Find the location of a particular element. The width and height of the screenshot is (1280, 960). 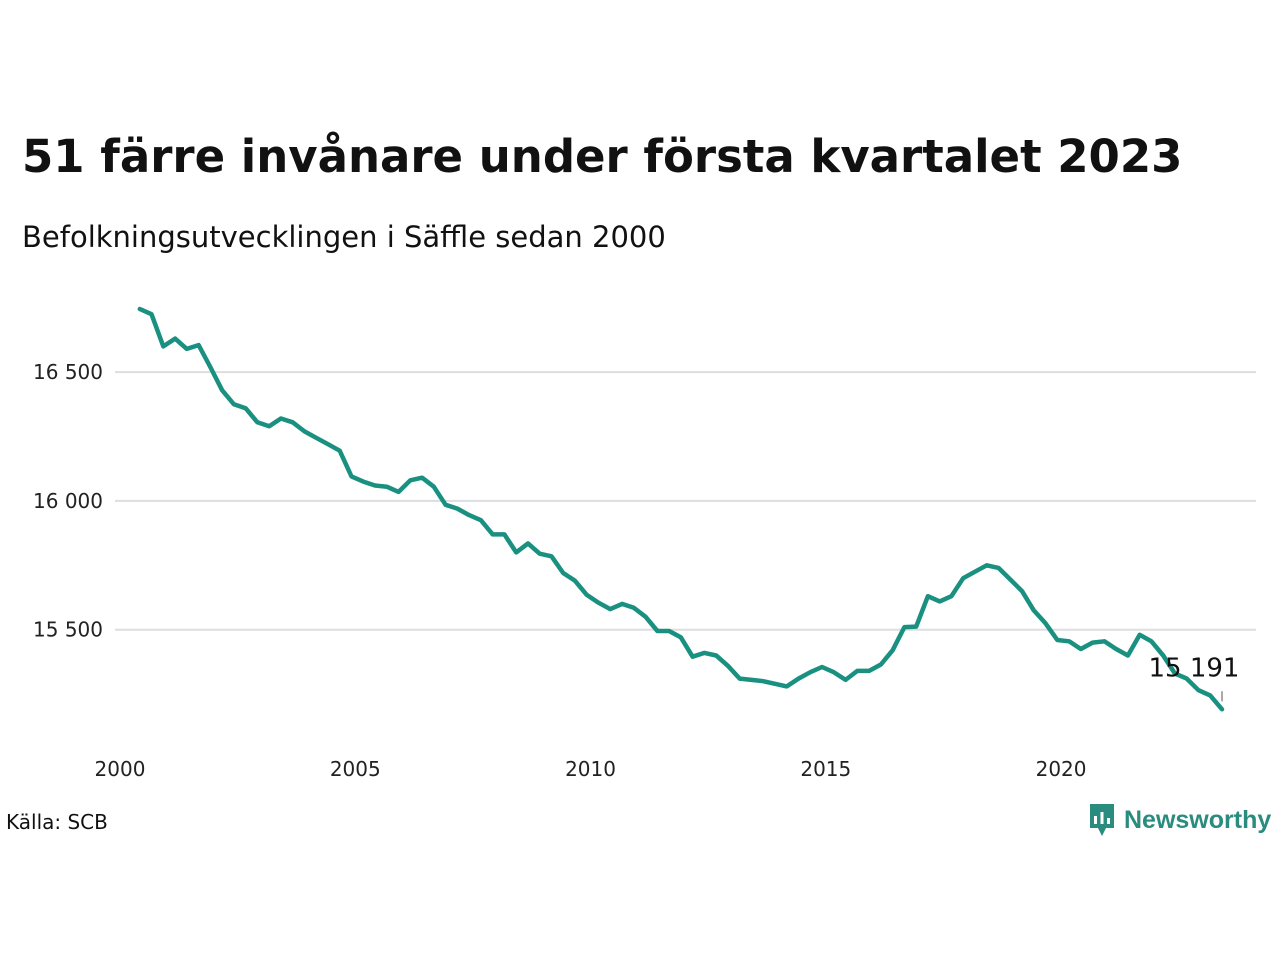

x-tick-label: 2015 is located at coordinates (825, 769).